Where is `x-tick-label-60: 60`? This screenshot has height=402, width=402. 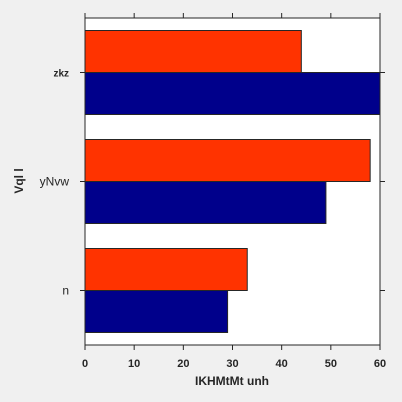
x-tick-label-60: 60 is located at coordinates (380, 364).